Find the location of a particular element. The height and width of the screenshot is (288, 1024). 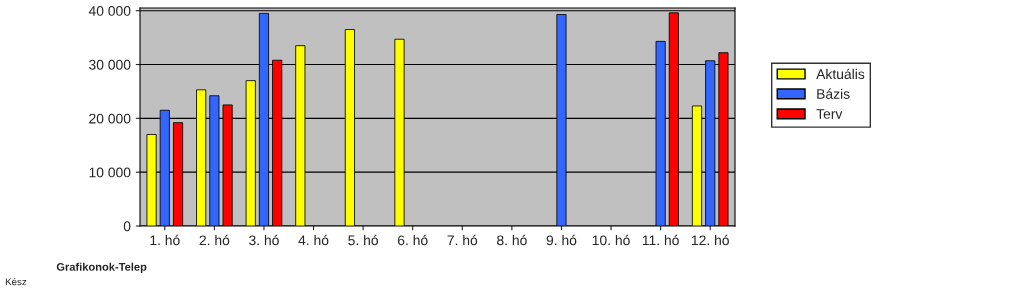

x-tick-label: 8. hó is located at coordinates (512, 240).